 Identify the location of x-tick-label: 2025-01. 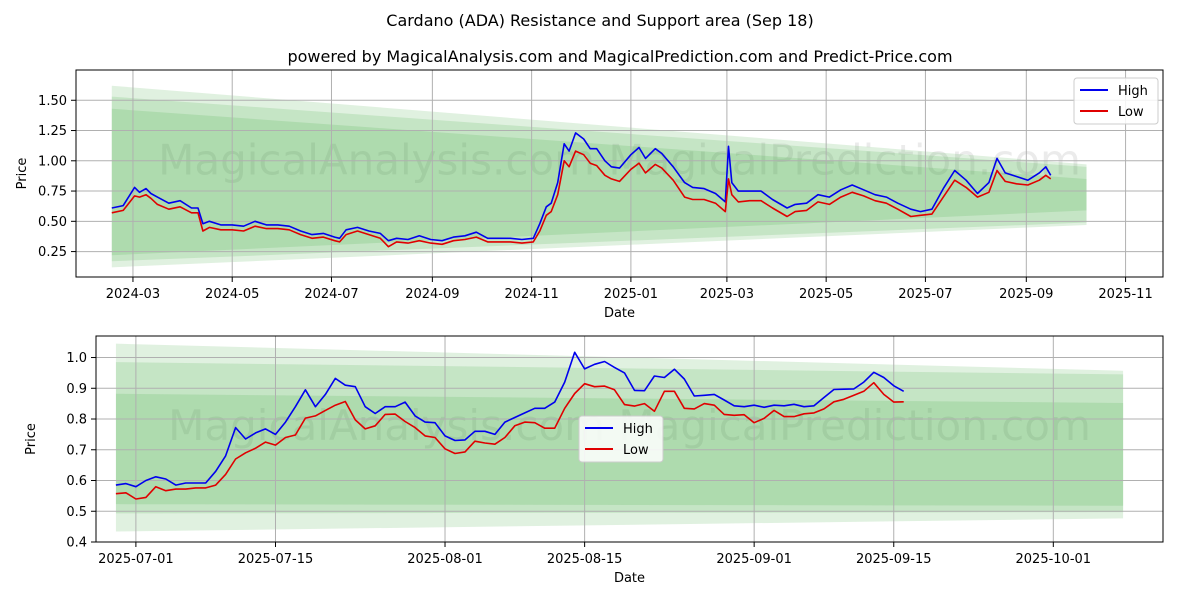
(631, 294).